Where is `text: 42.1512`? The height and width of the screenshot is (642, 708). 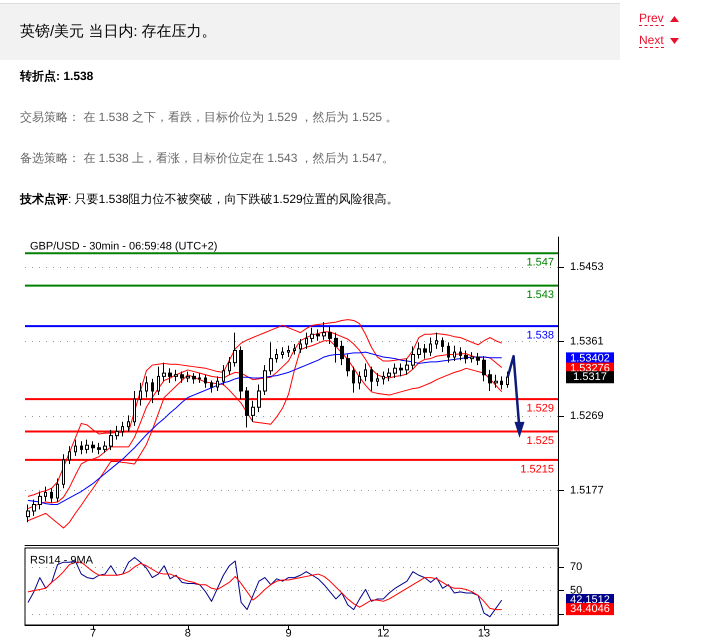
text: 42.1512 is located at coordinates (590, 600).